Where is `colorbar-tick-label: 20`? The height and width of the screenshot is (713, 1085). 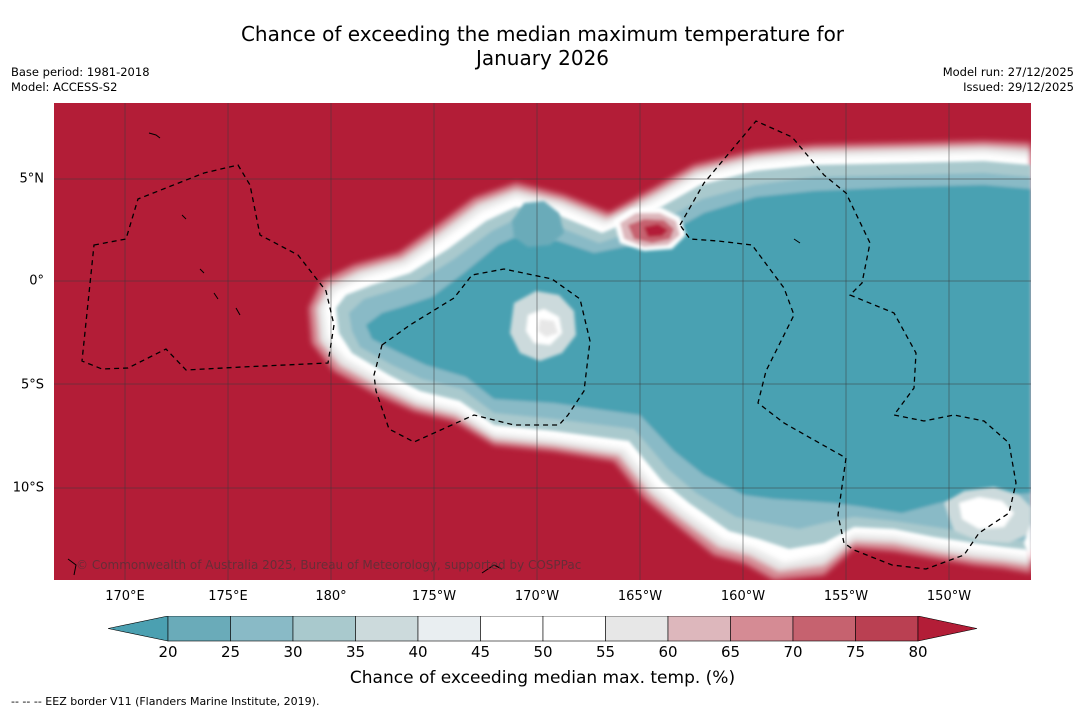 colorbar-tick-label: 20 is located at coordinates (168, 652).